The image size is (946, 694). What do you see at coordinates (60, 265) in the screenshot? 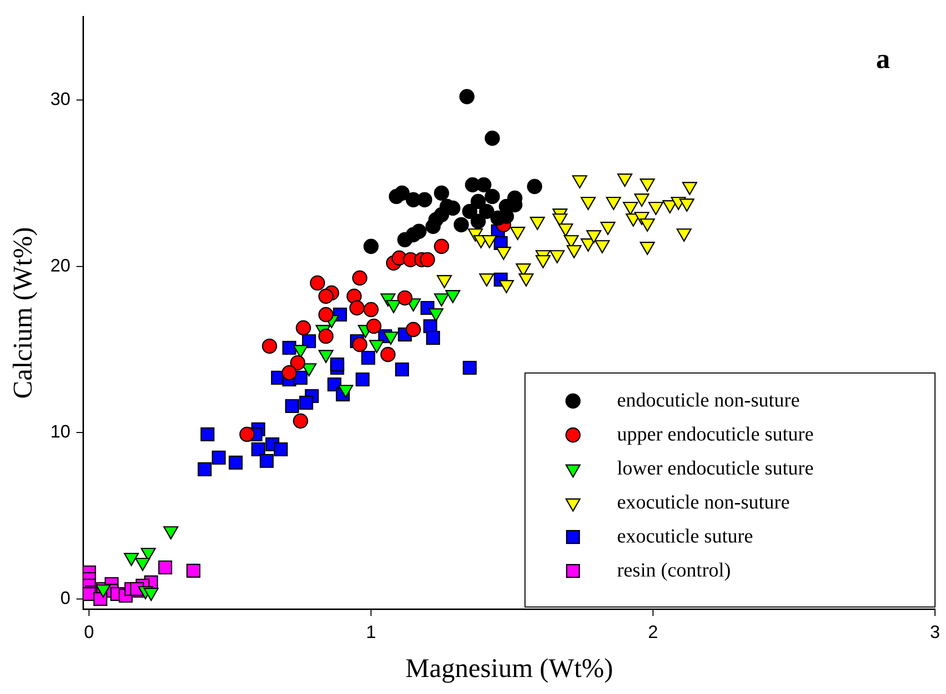
I see `y-tick-label: 20` at bounding box center [60, 265].